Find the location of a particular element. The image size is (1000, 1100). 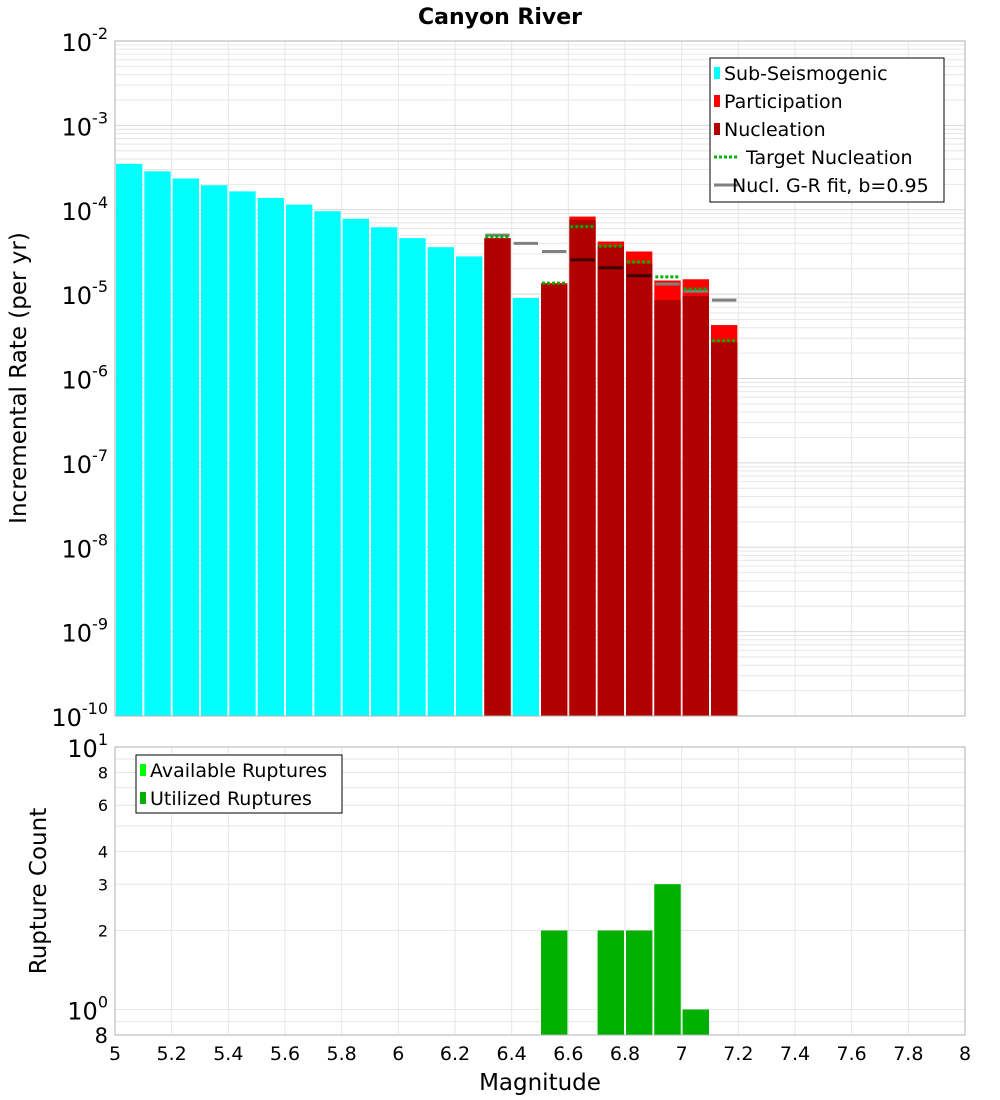

x-tick-label: 5.4 is located at coordinates (228, 1054).